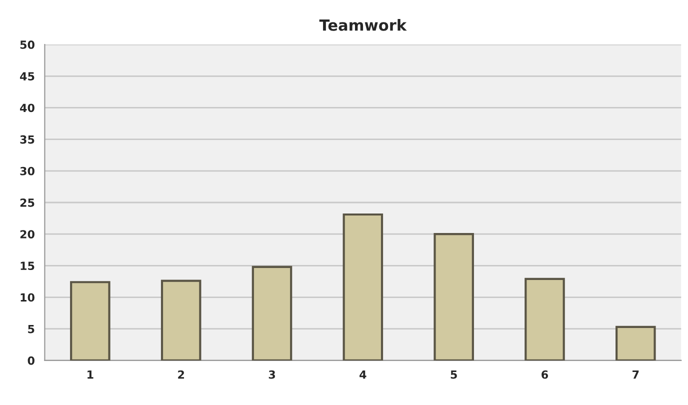 This screenshot has width=688, height=405. What do you see at coordinates (27, 266) in the screenshot?
I see `y-tick-label: 15` at bounding box center [27, 266].